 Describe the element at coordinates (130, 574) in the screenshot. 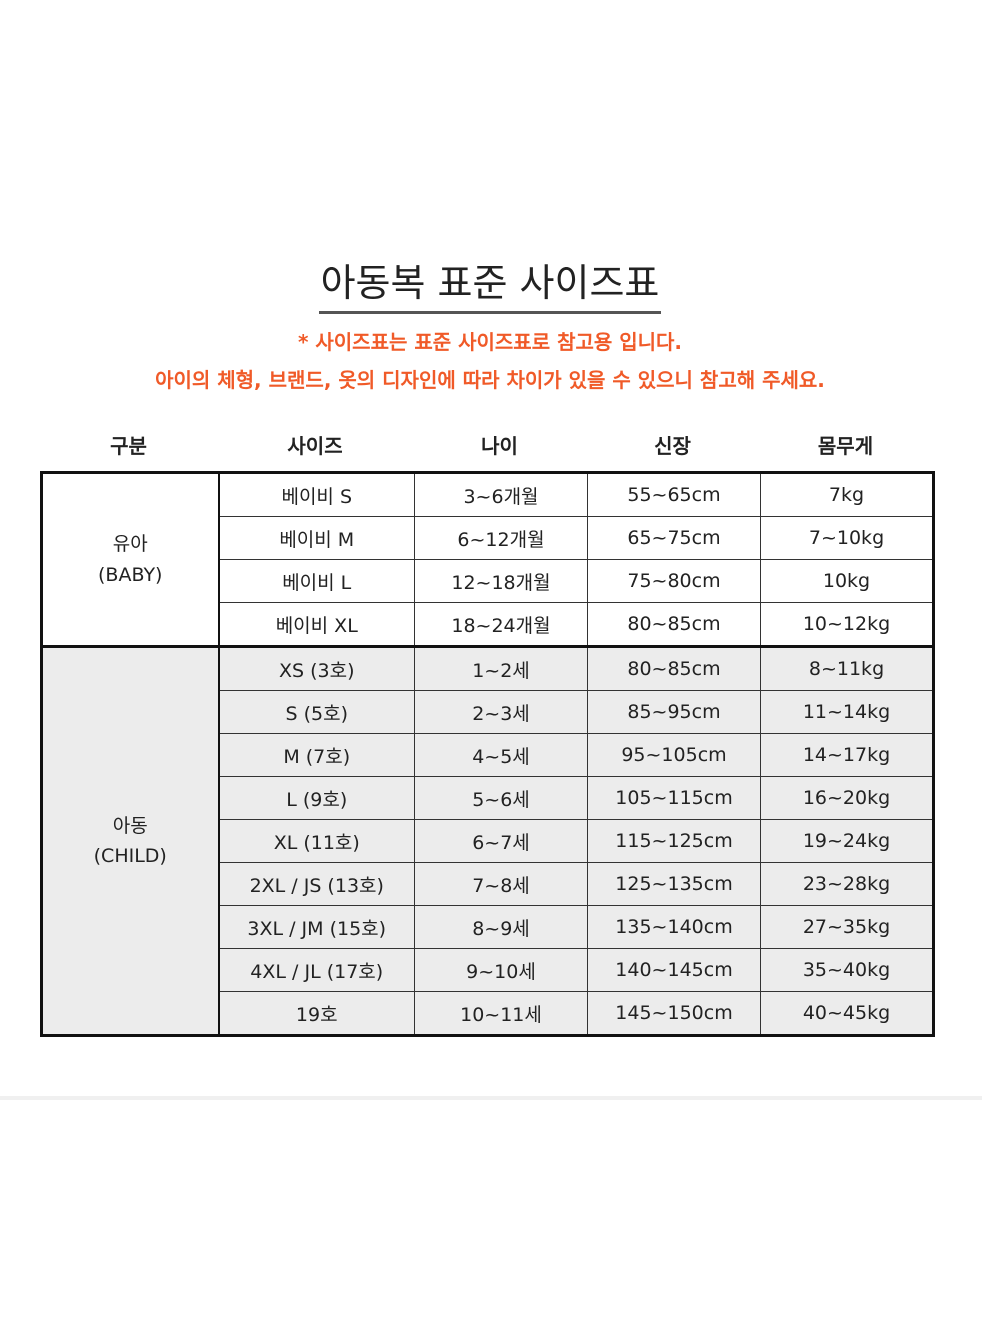

I see `group-sub: (BABY)` at that location.